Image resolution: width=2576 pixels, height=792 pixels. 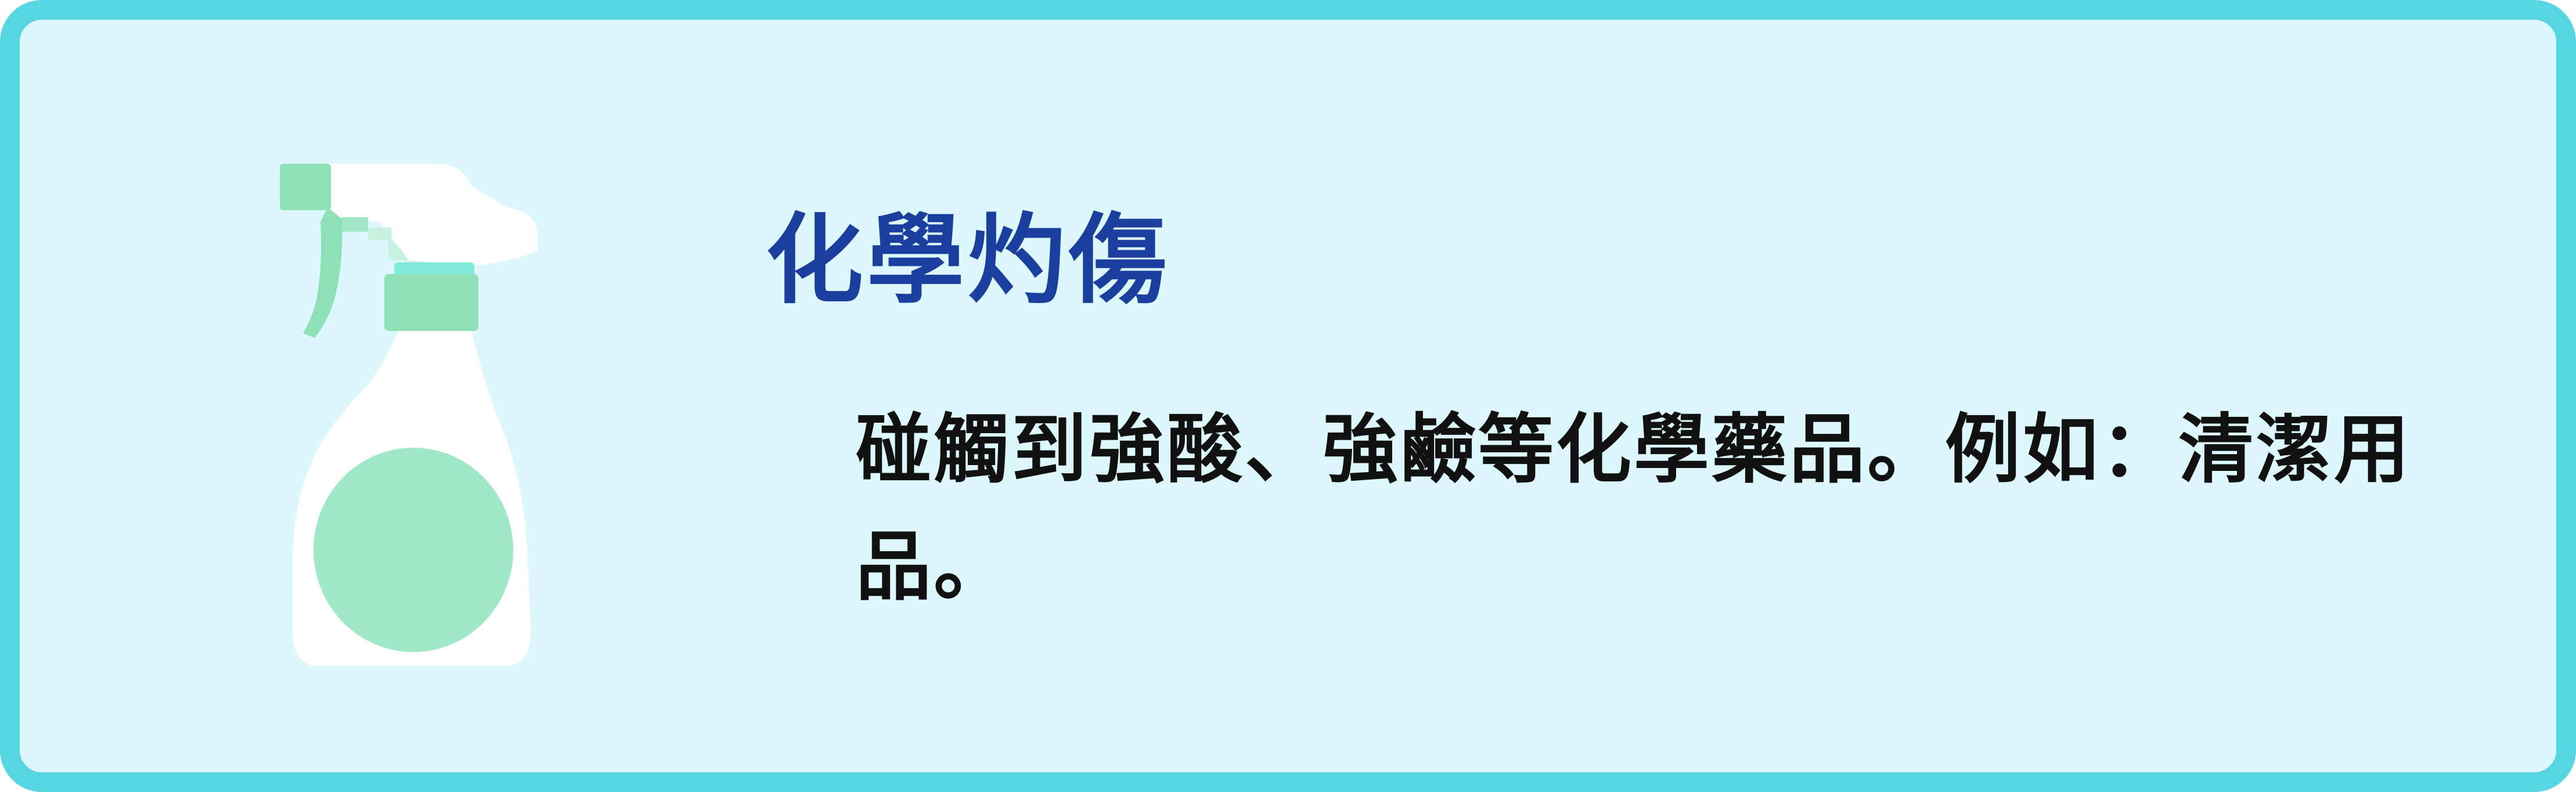 I want to click on spray-head, so click(x=431, y=216).